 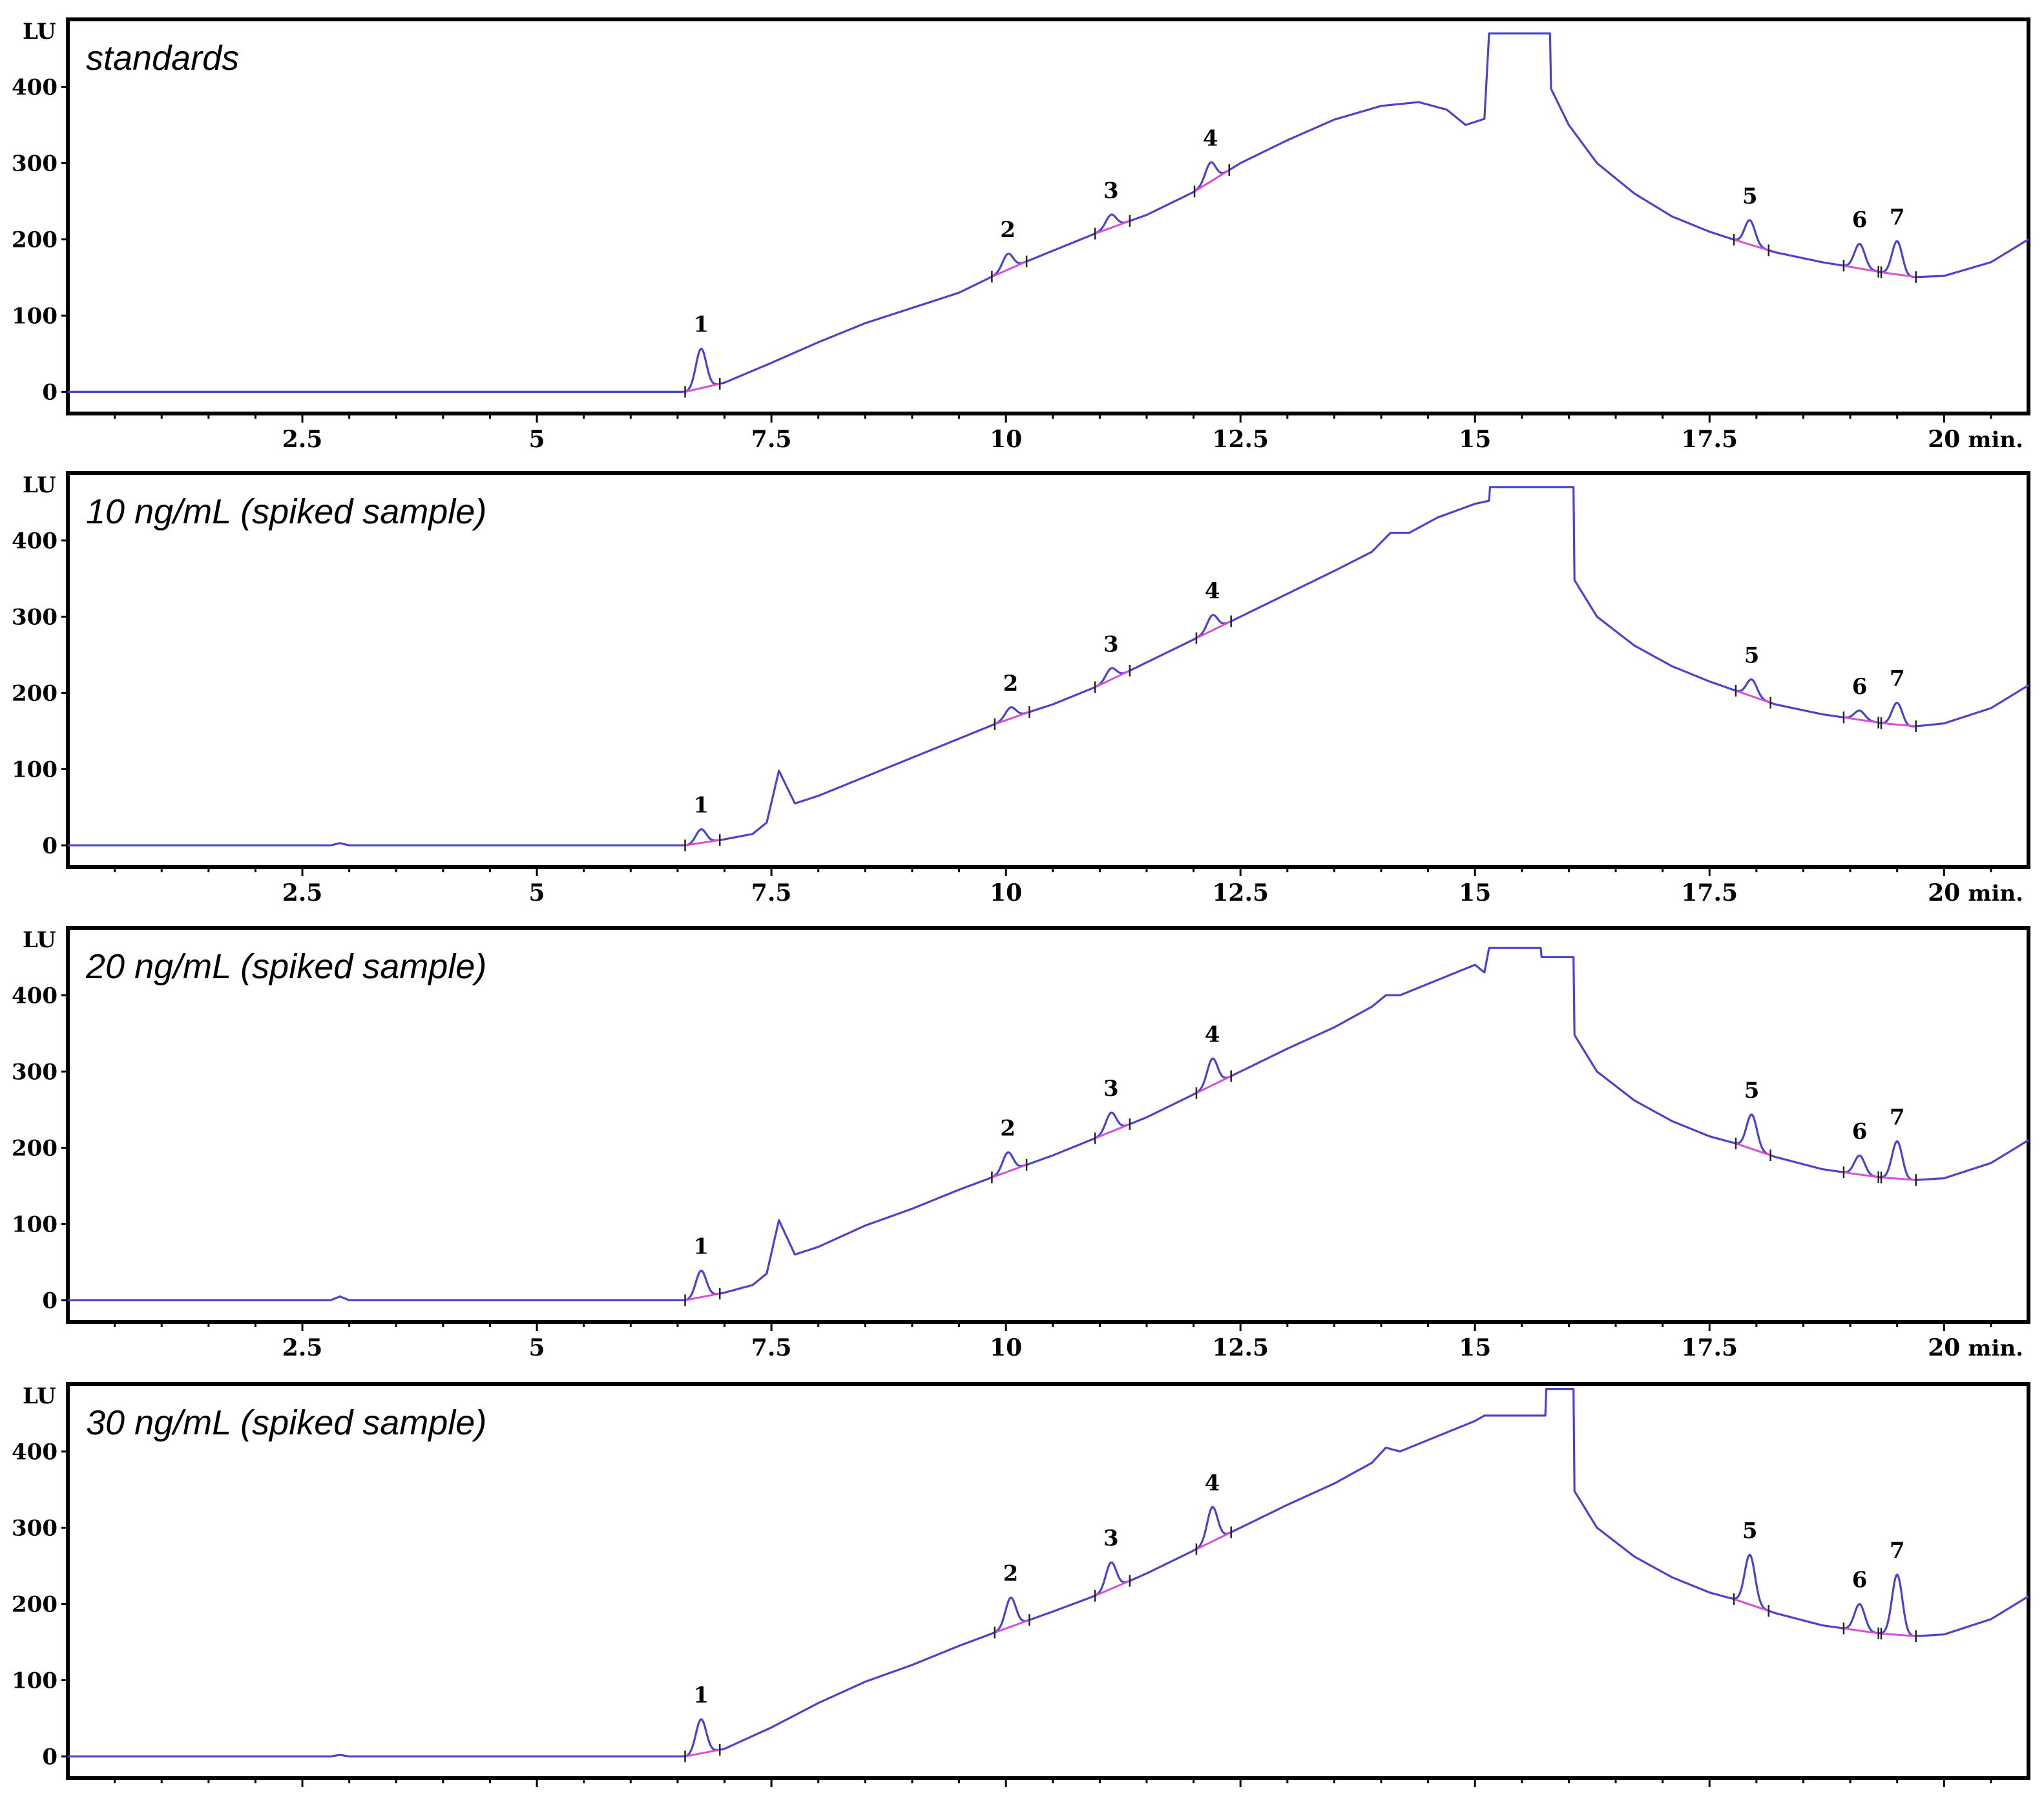 What do you see at coordinates (162, 58) in the screenshot?
I see `panel-title: standards` at bounding box center [162, 58].